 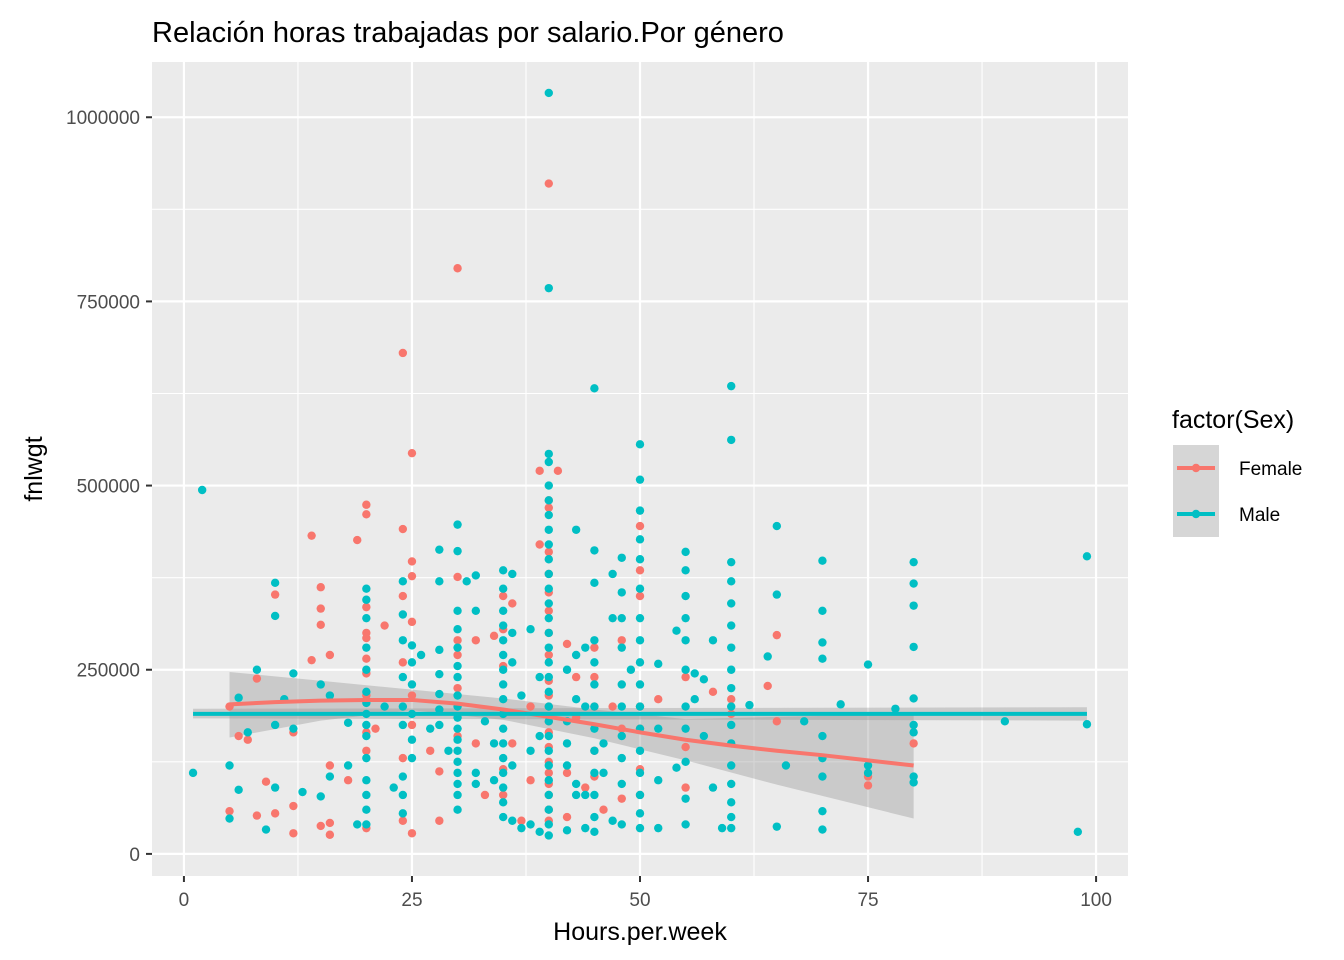 What do you see at coordinates (1259, 515) in the screenshot?
I see `legend-label-male: Male` at bounding box center [1259, 515].